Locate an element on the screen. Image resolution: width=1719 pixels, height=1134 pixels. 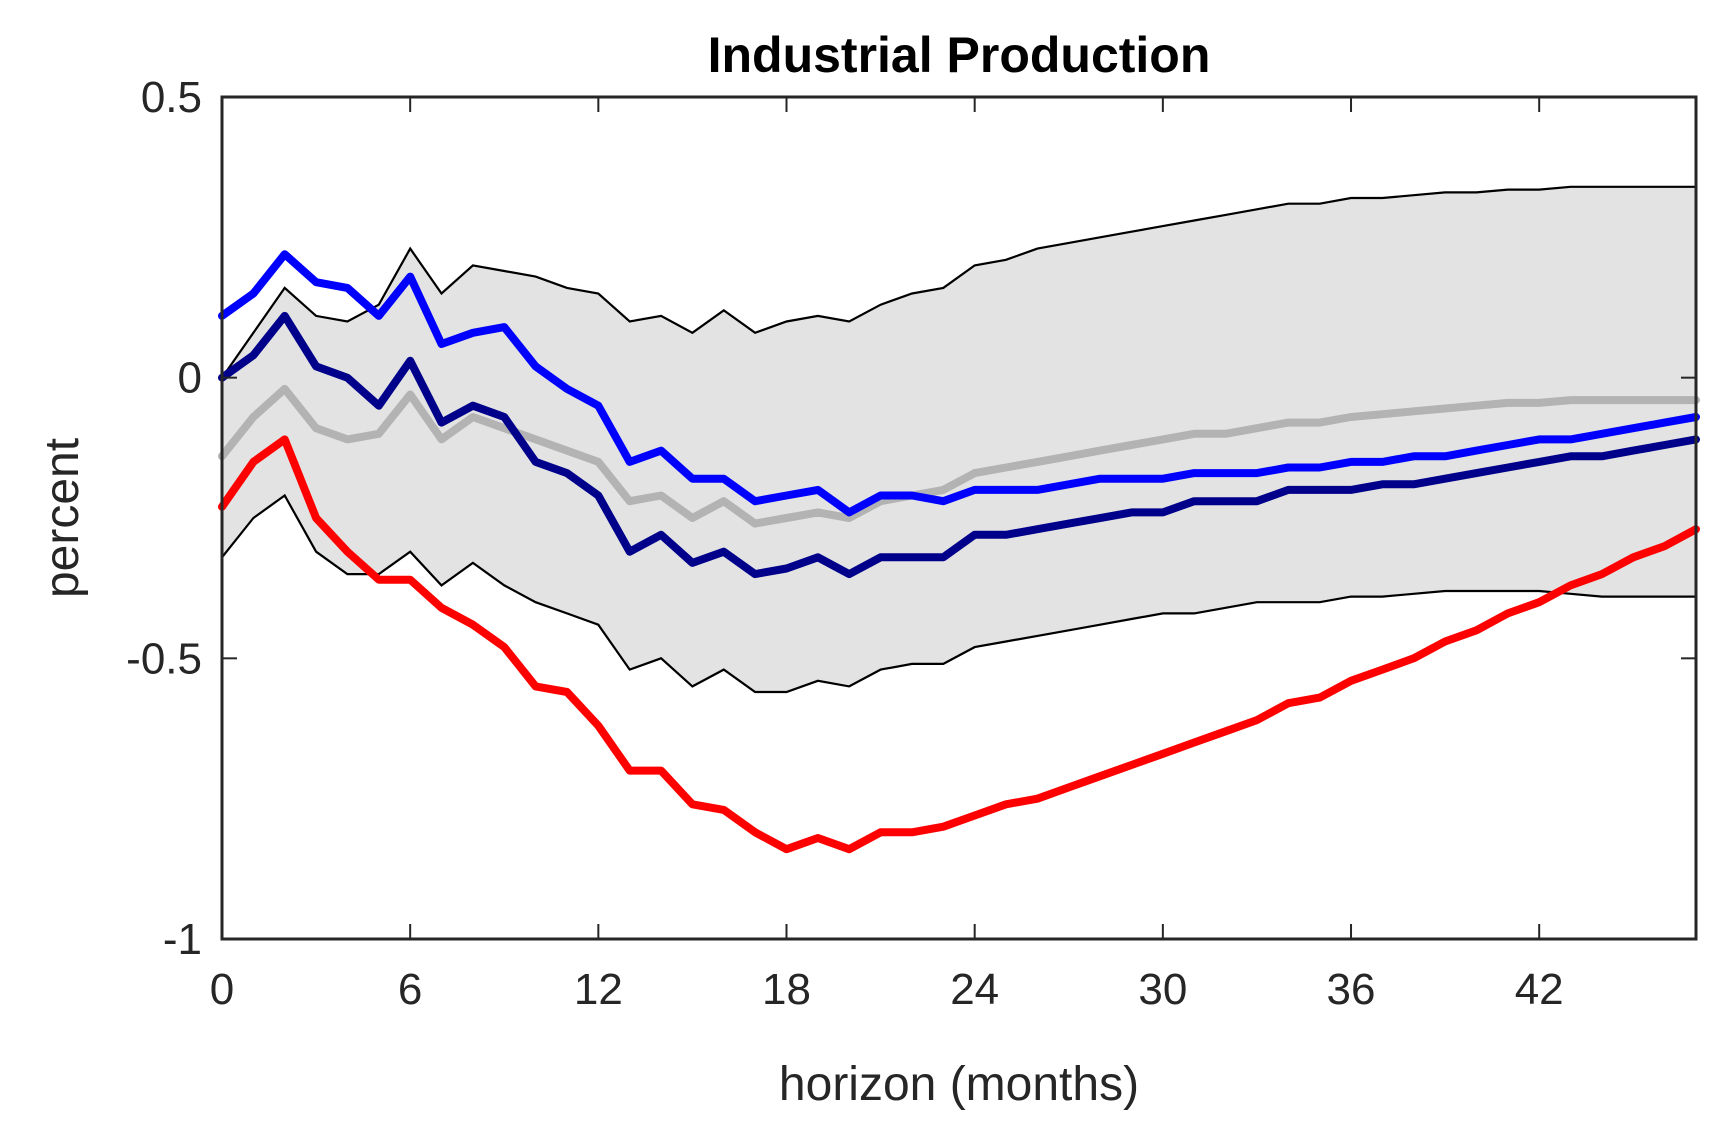
chart-title: Industrial Production is located at coordinates (959, 55).